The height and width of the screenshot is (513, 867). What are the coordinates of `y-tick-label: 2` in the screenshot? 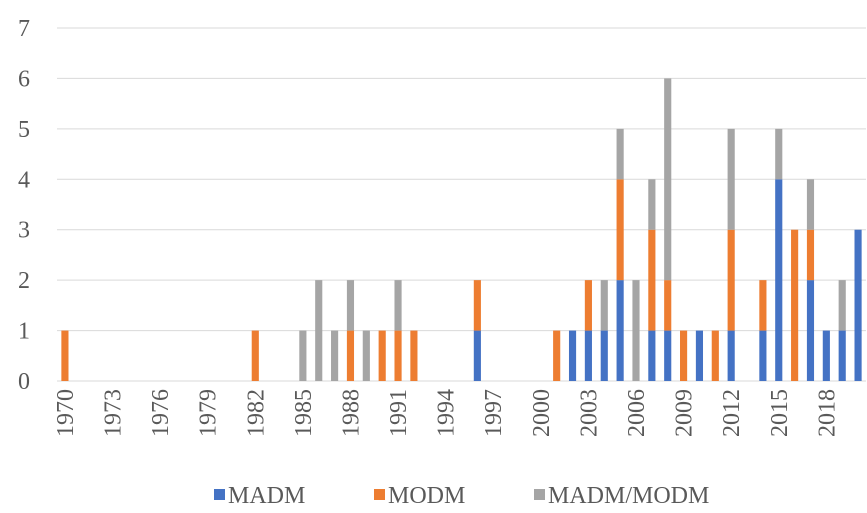 It's located at (24, 281).